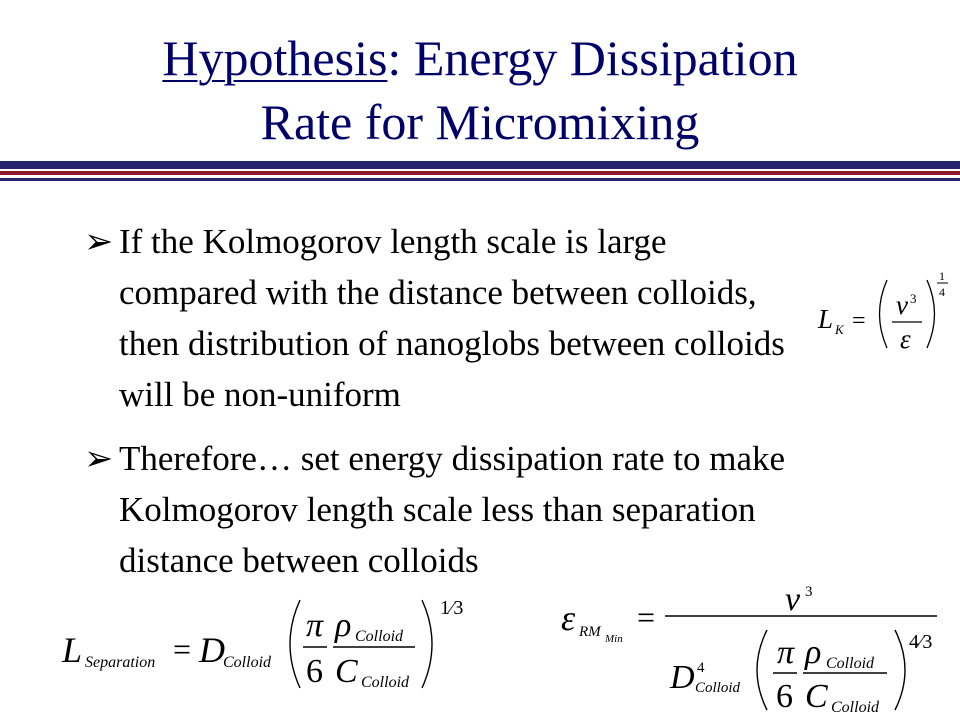 The image size is (960, 720). What do you see at coordinates (480, 173) in the screenshot?
I see `title-rule-middle` at bounding box center [480, 173].